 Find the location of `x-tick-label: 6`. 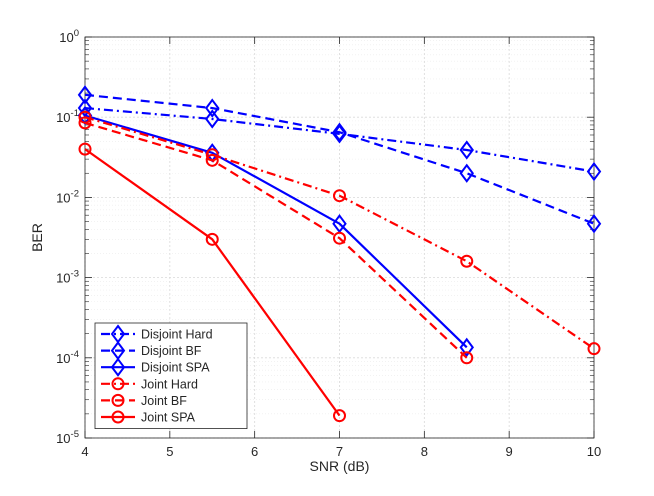

x-tick-label: 6 is located at coordinates (254, 451).